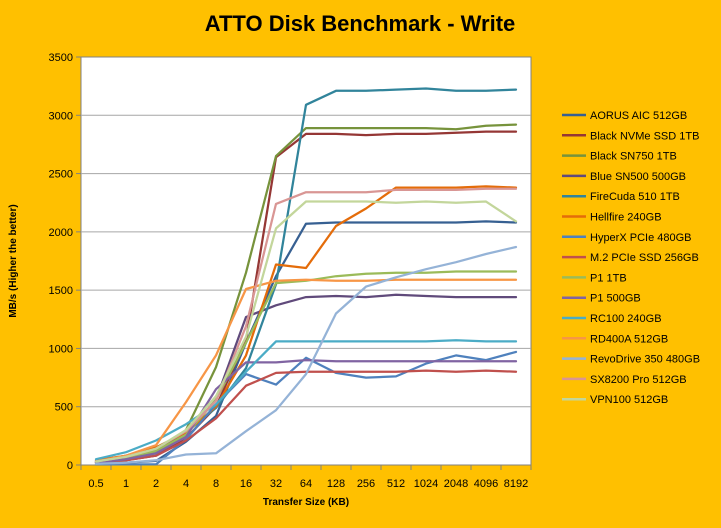  Describe the element at coordinates (65, 262) in the screenshot. I see `y-axis-ticks: 0 500 1000 1500 2000 2500 3000 3500` at that location.